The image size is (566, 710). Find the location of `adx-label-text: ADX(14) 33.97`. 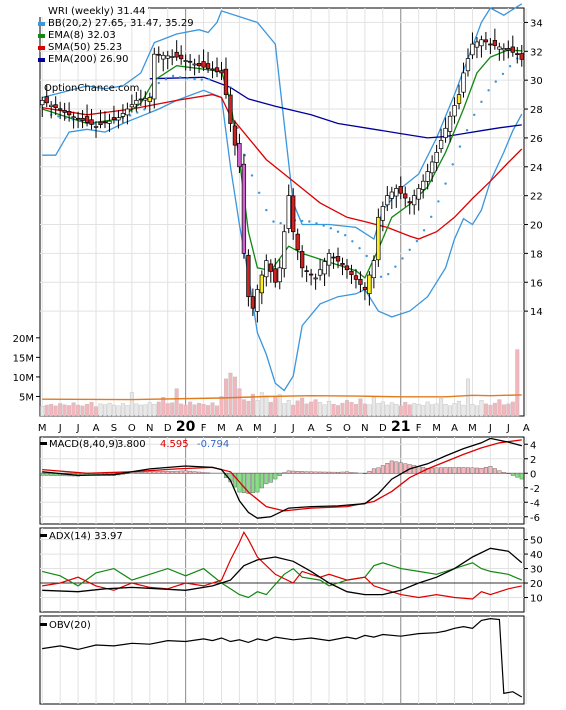

adx-label-text: ADX(14) 33.97 is located at coordinates (86, 536).